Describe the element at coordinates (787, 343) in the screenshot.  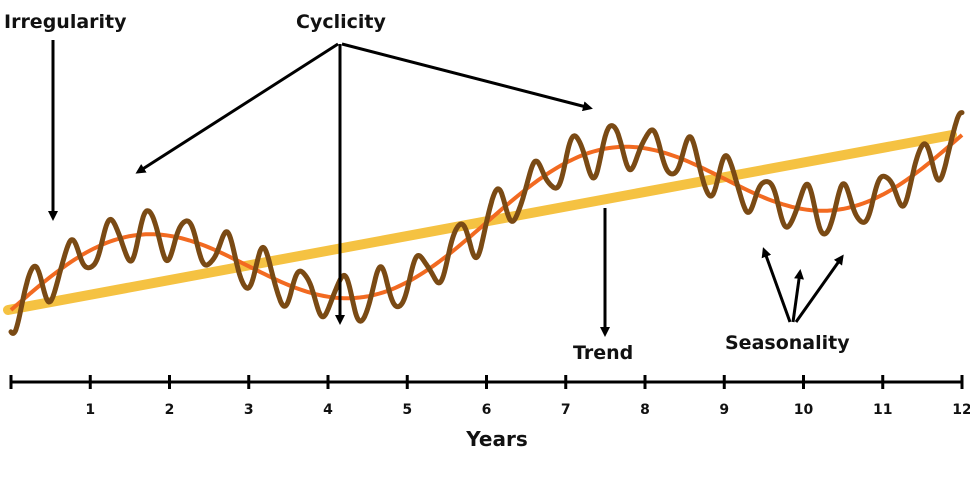
I see `seasonality-label: Seasonality` at that location.